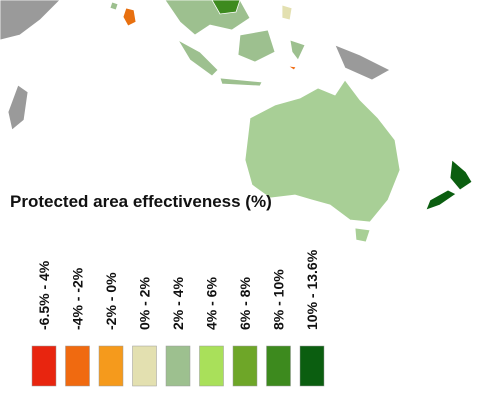 This screenshot has width=480, height=400. I want to click on legend-label: -6.5% - 4%, so click(44, 295).